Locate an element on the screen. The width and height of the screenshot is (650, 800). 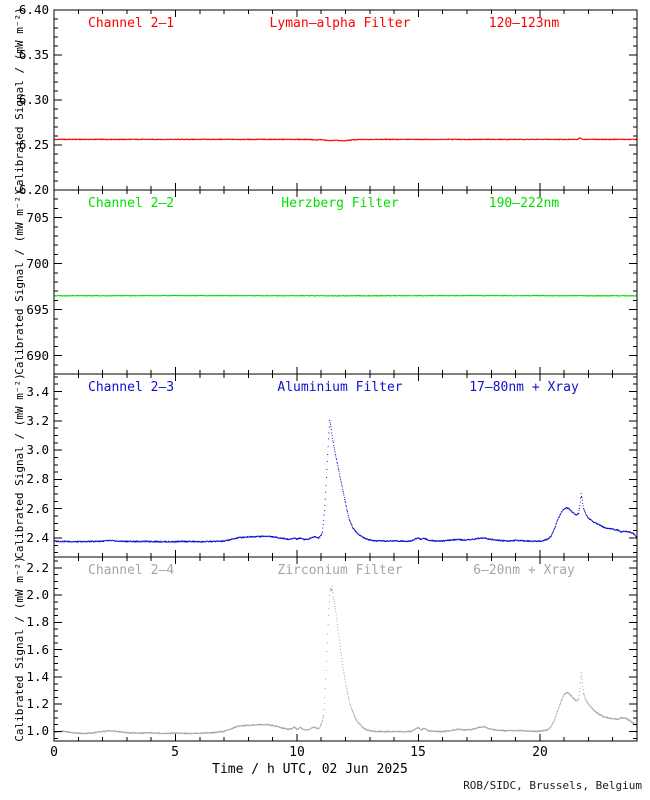
panel-4-channel-label: Channel 2–4 is located at coordinates (131, 570).